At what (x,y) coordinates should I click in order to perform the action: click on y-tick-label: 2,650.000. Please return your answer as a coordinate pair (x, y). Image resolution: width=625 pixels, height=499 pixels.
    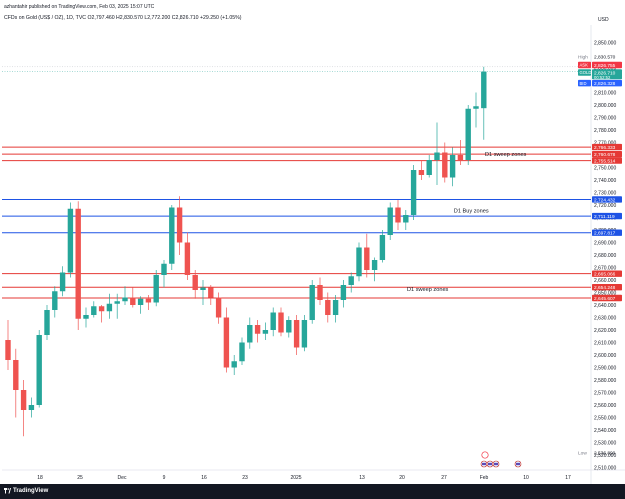
    Looking at the image, I should click on (605, 293).